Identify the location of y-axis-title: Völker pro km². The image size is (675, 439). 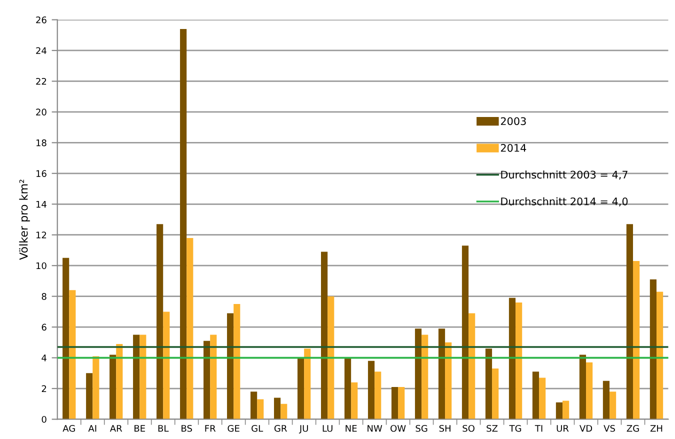
(24, 220).